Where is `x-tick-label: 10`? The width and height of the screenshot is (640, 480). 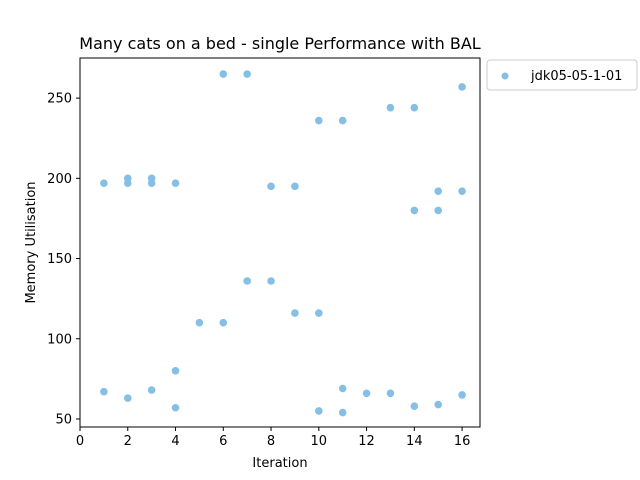
x-tick-label: 10 is located at coordinates (319, 441).